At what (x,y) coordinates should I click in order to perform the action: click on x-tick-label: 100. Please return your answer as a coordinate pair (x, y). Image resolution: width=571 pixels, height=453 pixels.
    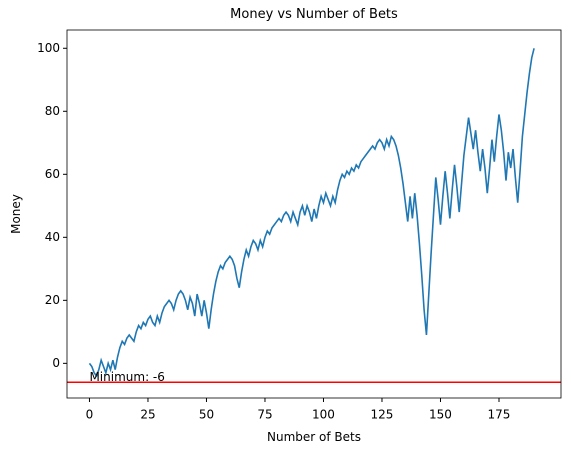
    Looking at the image, I should click on (323, 415).